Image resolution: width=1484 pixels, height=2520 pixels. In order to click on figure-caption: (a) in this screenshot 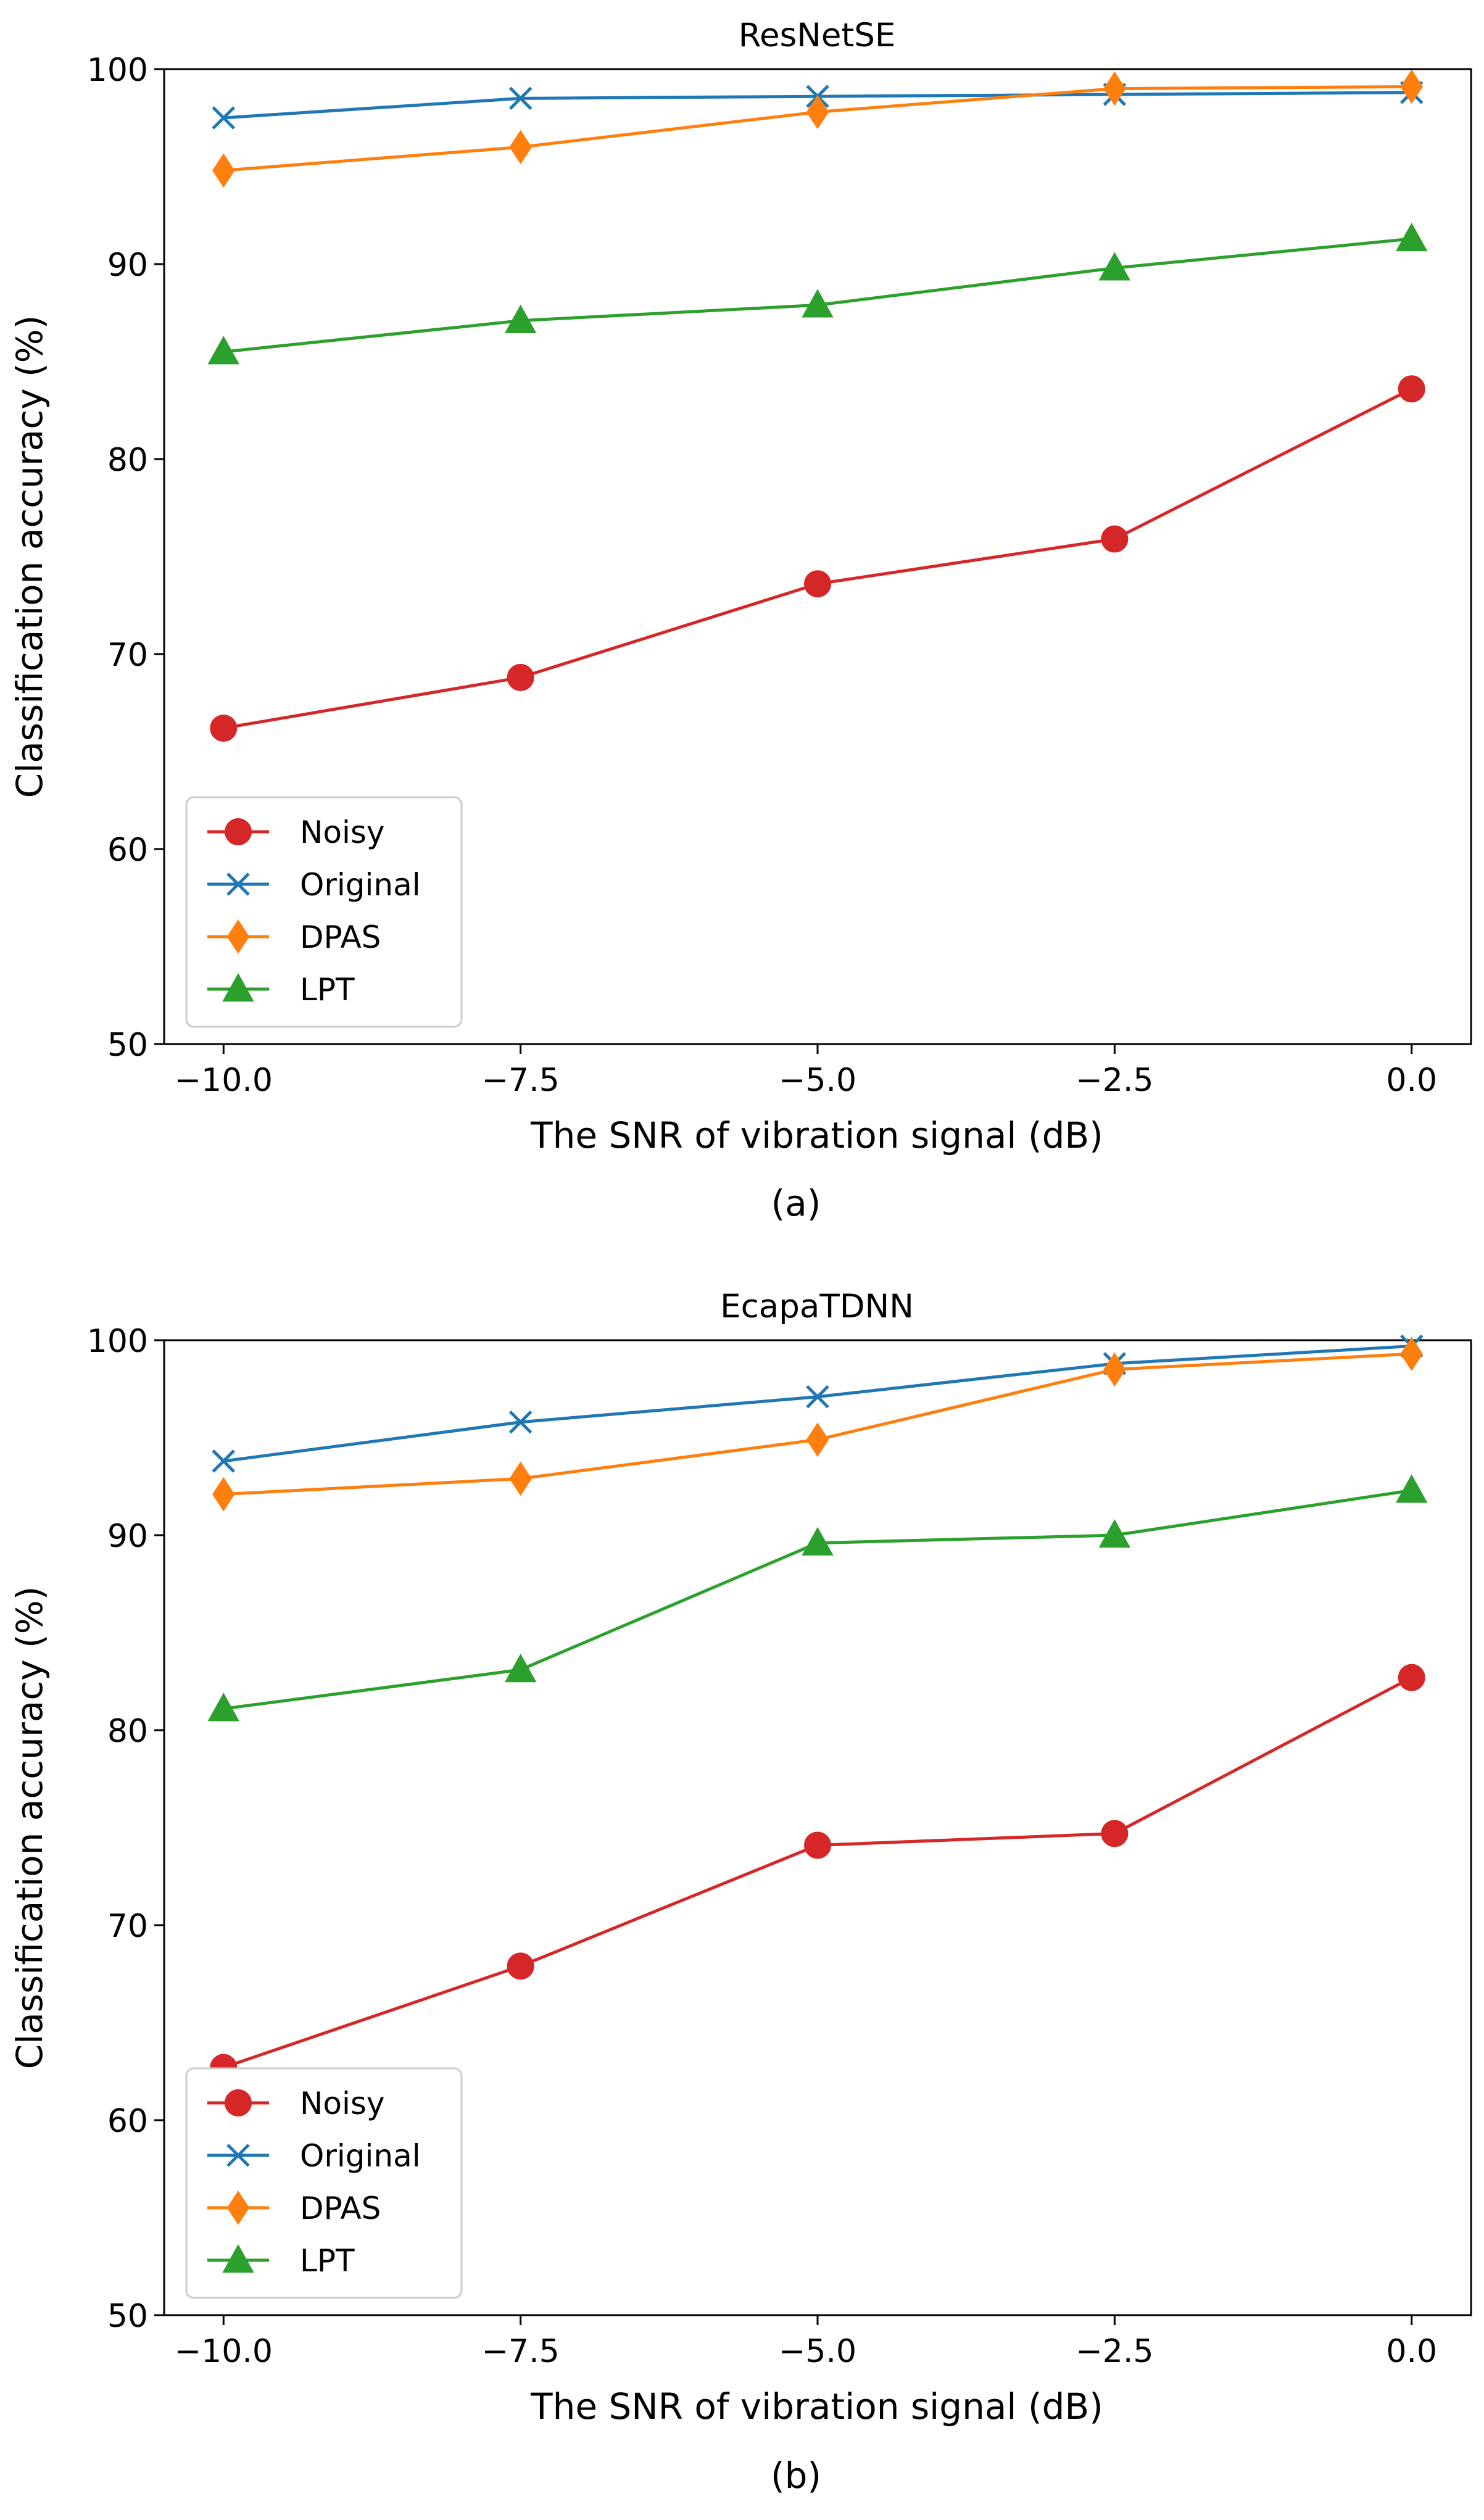, I will do `click(796, 1203)`.